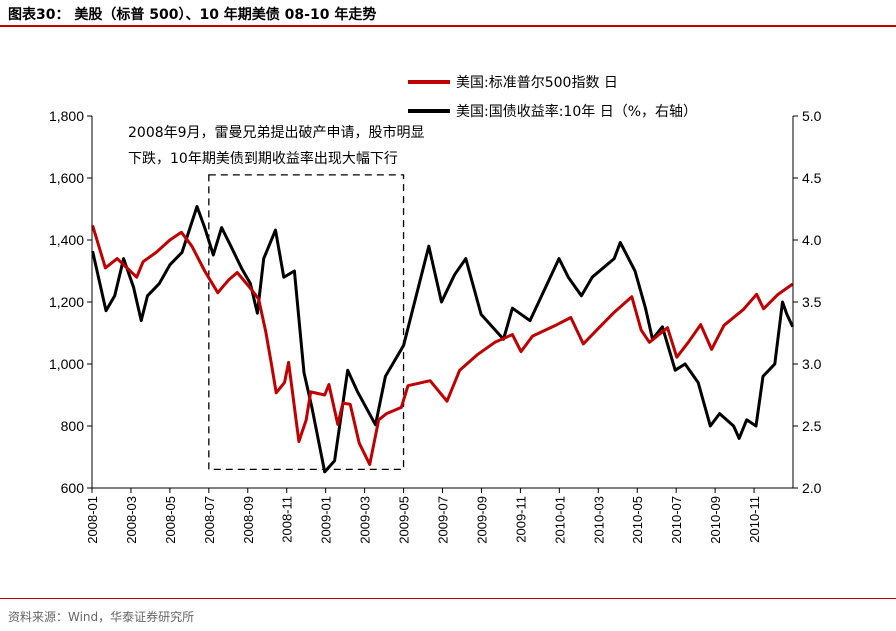 The image size is (896, 631). Describe the element at coordinates (552, 97) in the screenshot. I see `legend: 美国:标准普尔500指数 日 美国:国债收益率:10年 日（%，右轴）` at that location.